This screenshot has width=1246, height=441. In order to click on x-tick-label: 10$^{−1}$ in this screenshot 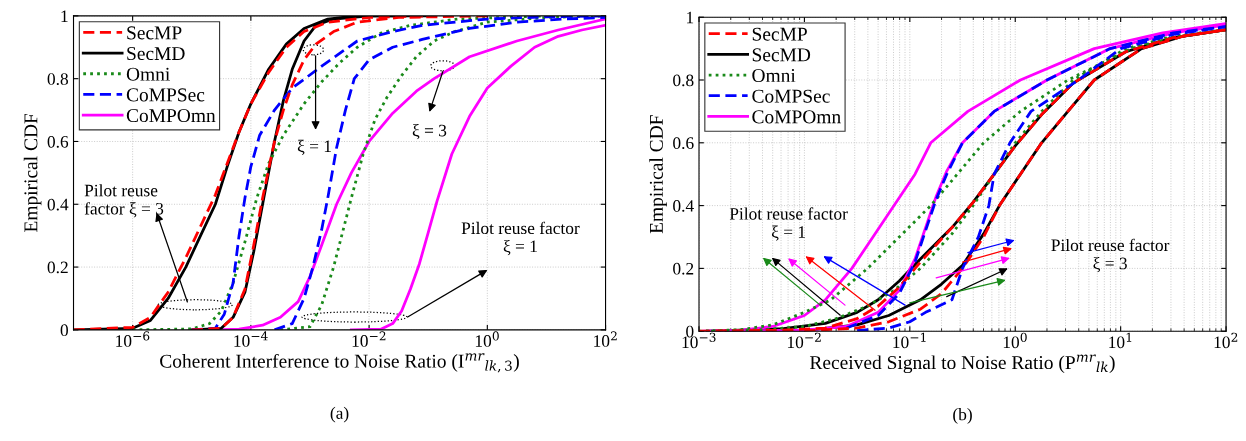, I will do `click(909, 340)`.